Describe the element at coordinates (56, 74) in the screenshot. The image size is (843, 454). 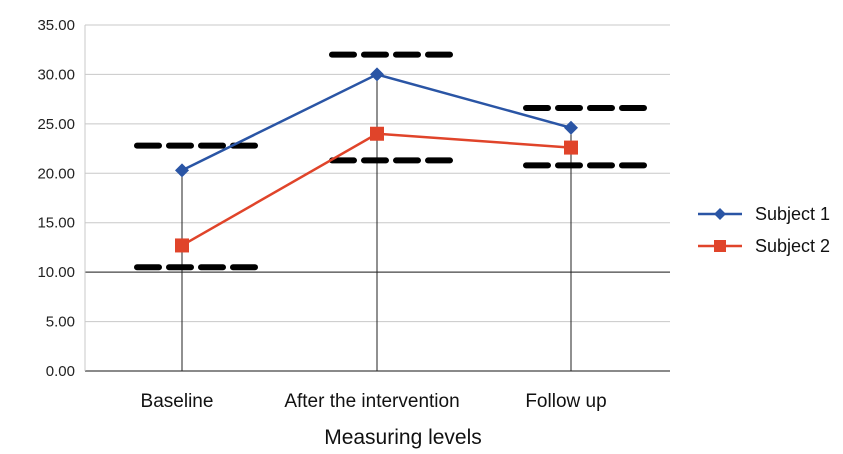
I see `y-tick-label: 30.00` at that location.